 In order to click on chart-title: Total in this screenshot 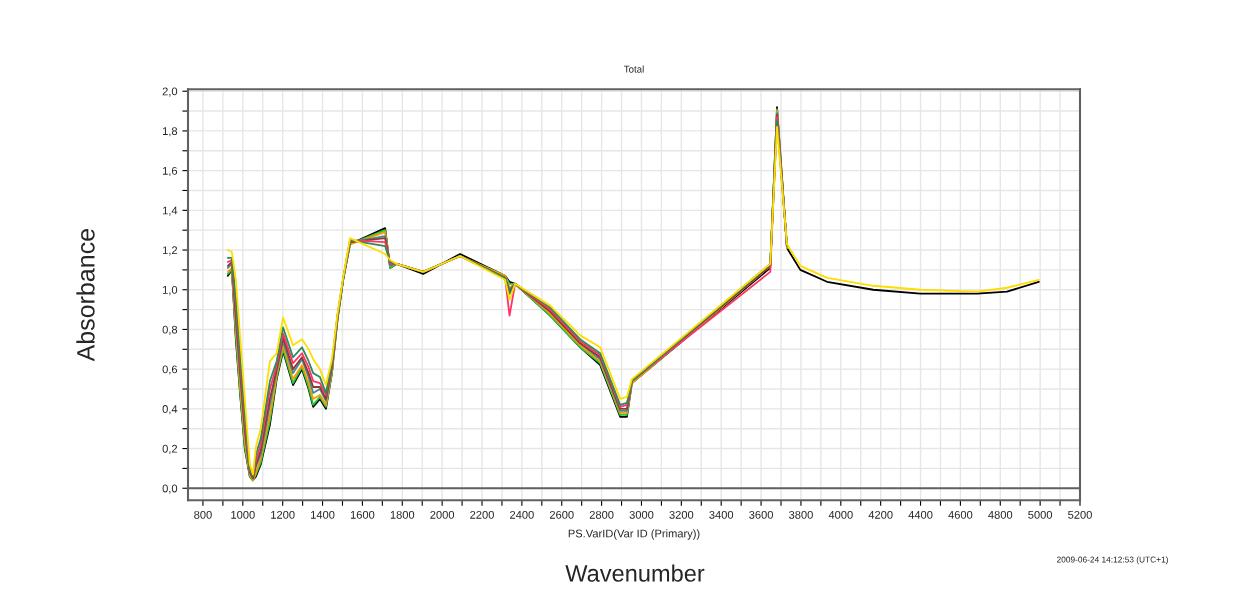, I will do `click(633, 69)`.